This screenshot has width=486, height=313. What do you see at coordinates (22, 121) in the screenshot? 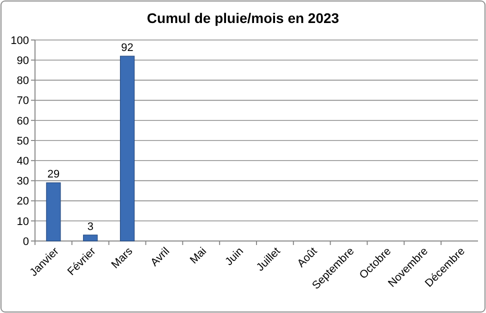
I see `y-tick-label: 60` at bounding box center [22, 121].